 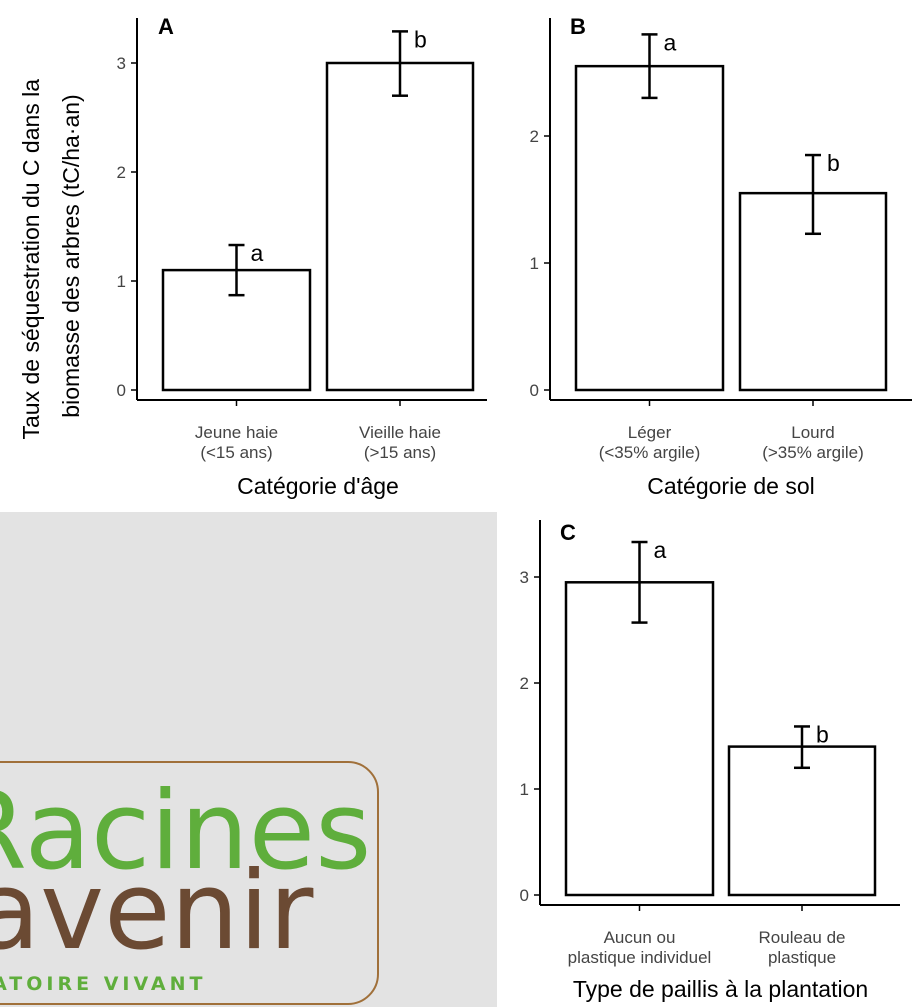 I want to click on panel-label-a: A, so click(x=166, y=26).